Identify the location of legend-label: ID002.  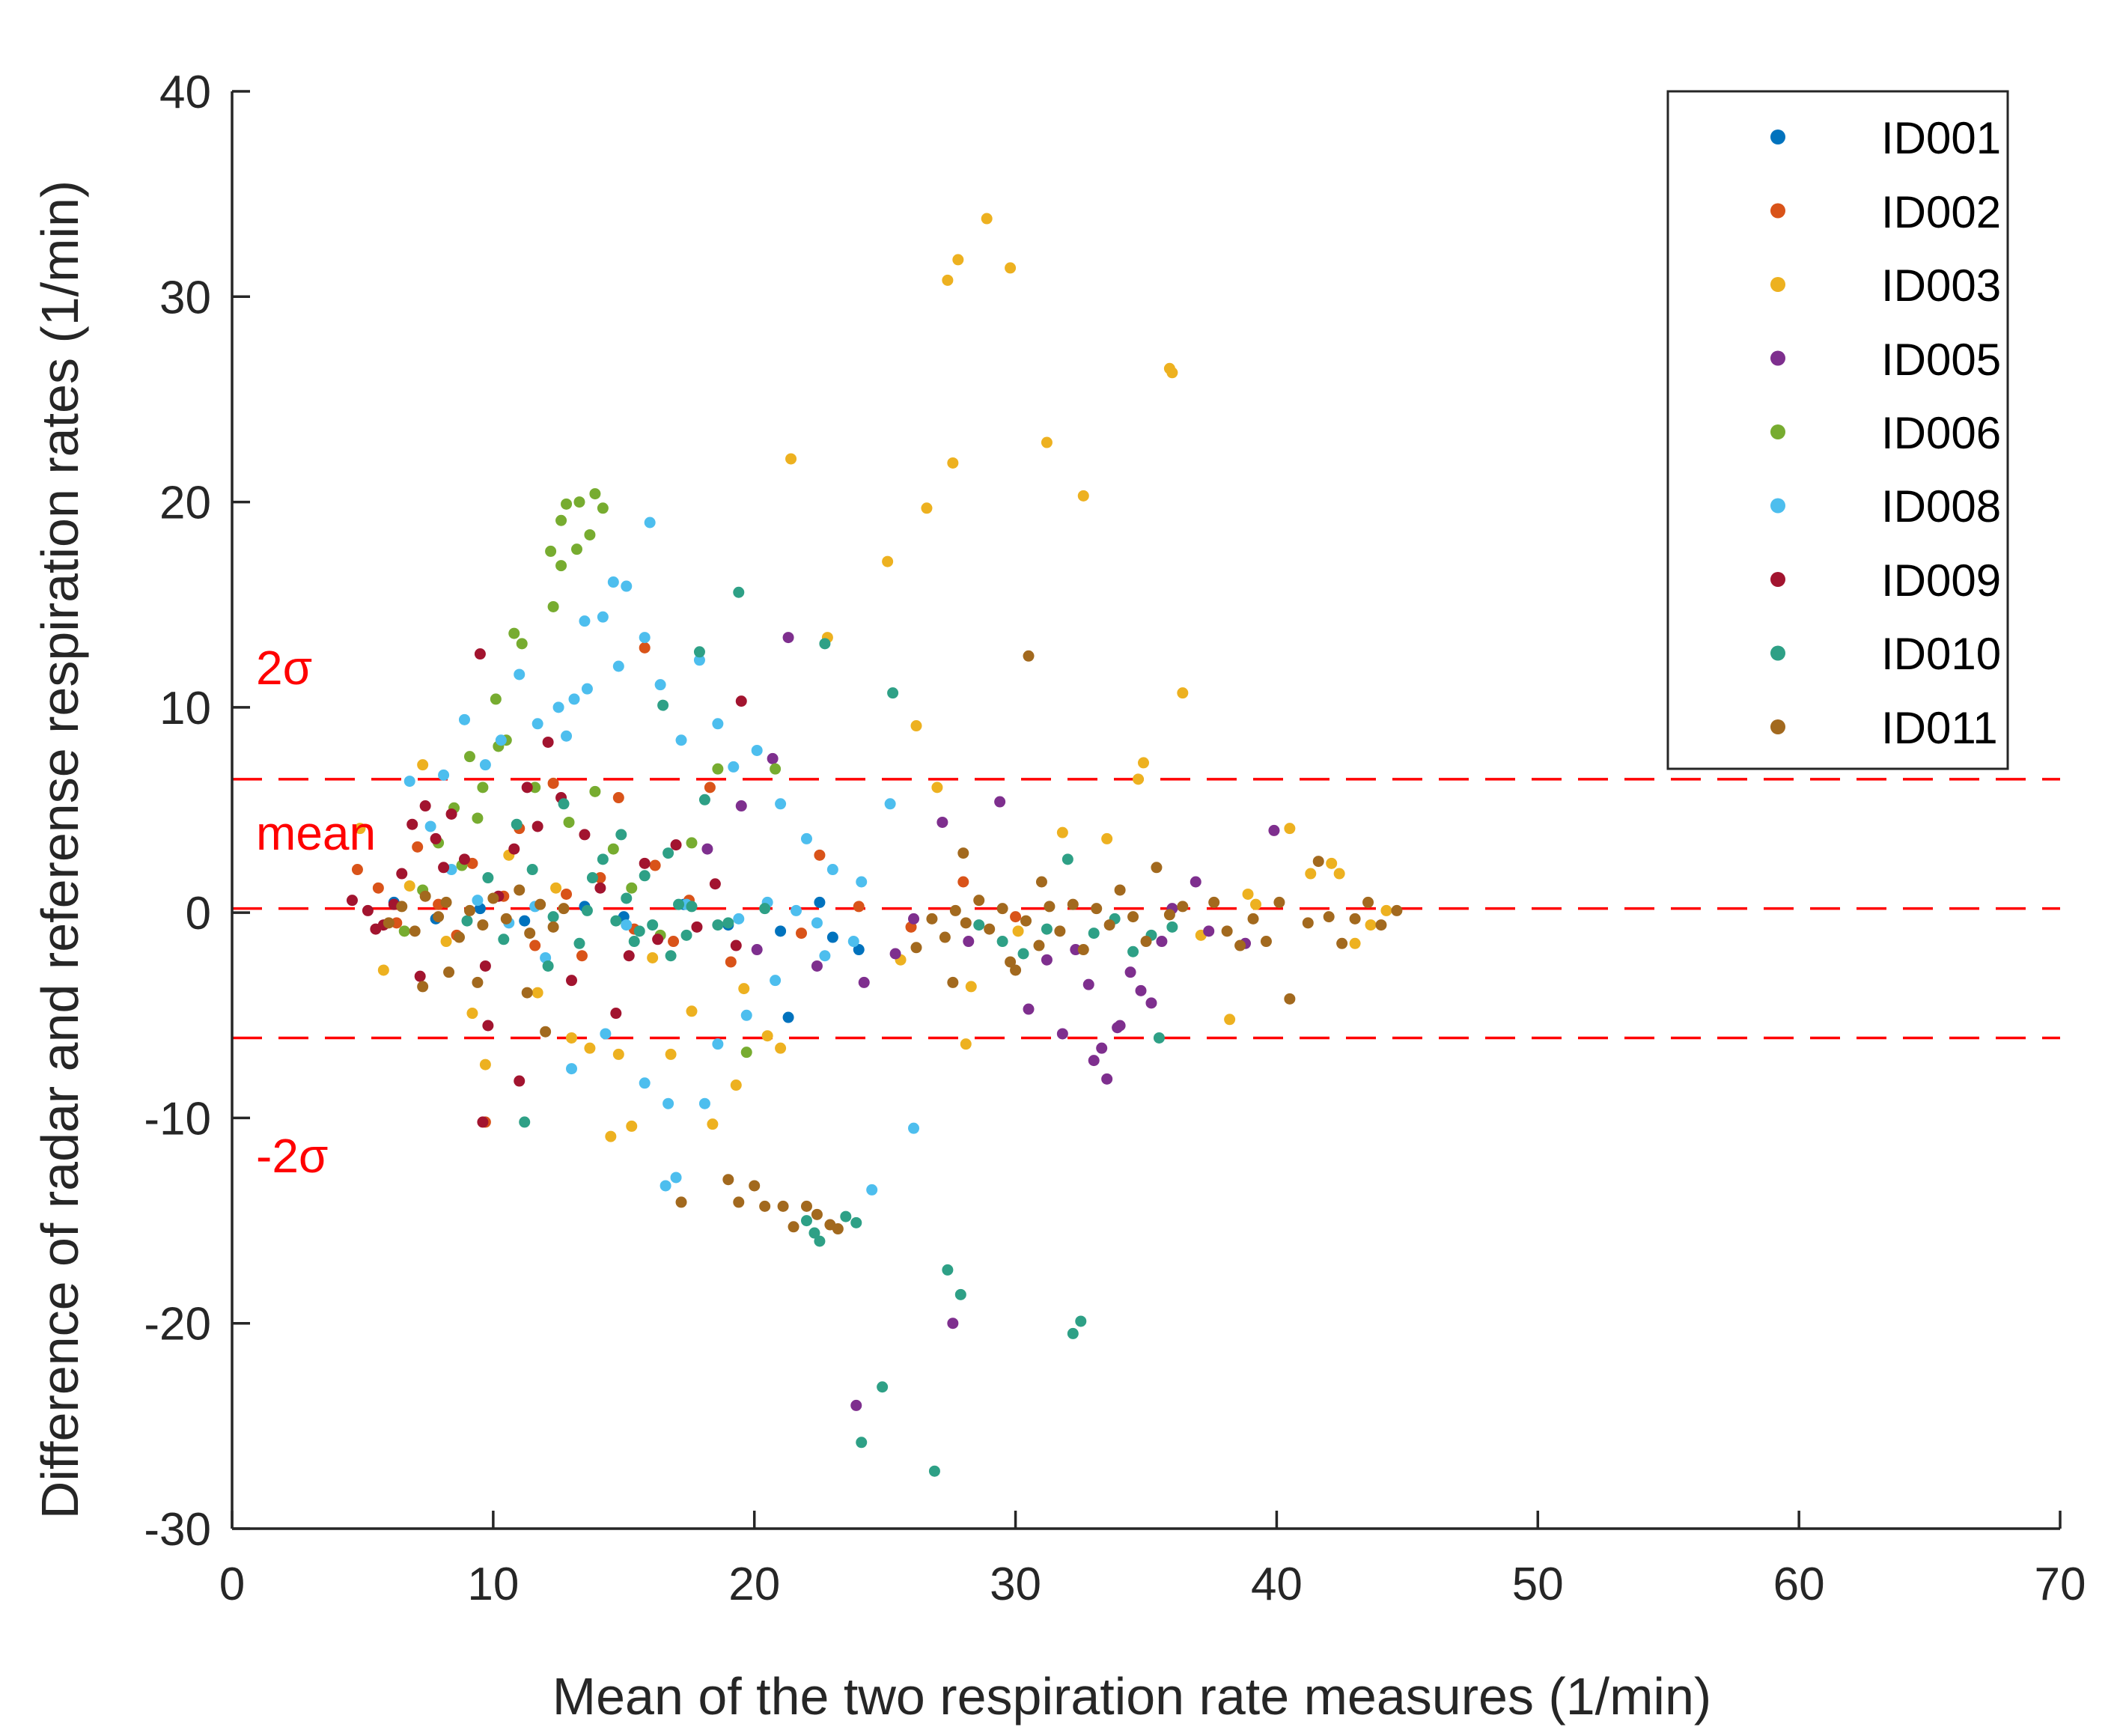
(1941, 212).